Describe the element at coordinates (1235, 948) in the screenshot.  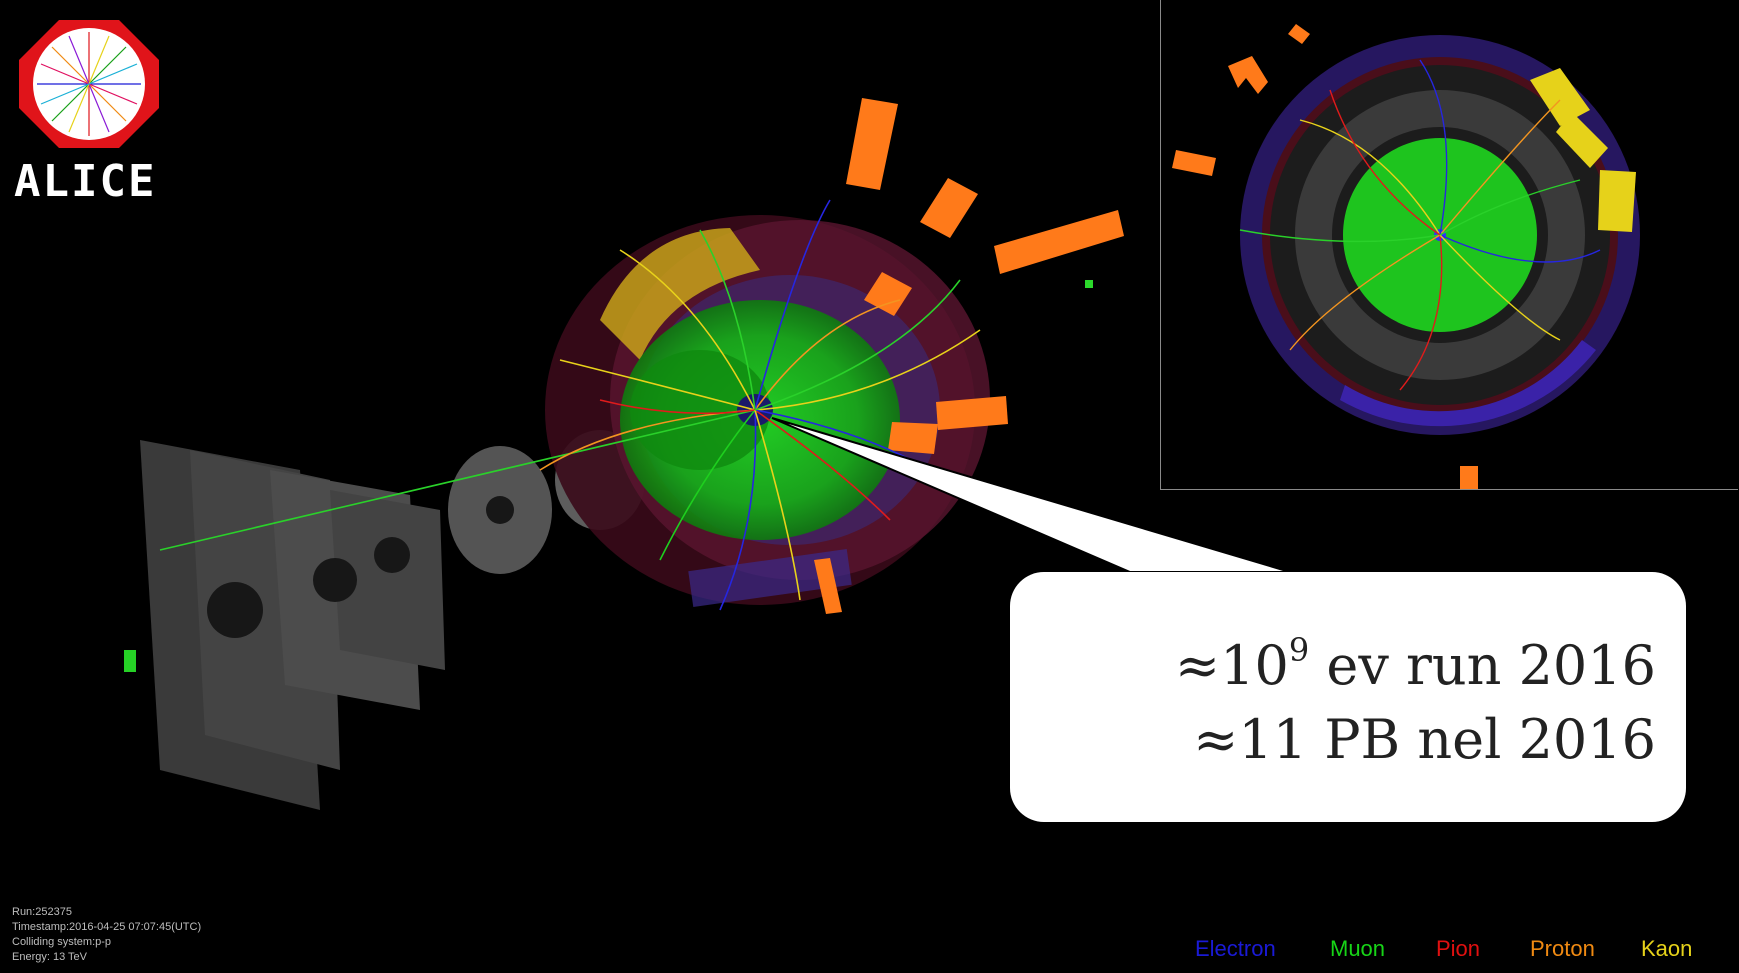
I see `legend-electron: Electron` at that location.